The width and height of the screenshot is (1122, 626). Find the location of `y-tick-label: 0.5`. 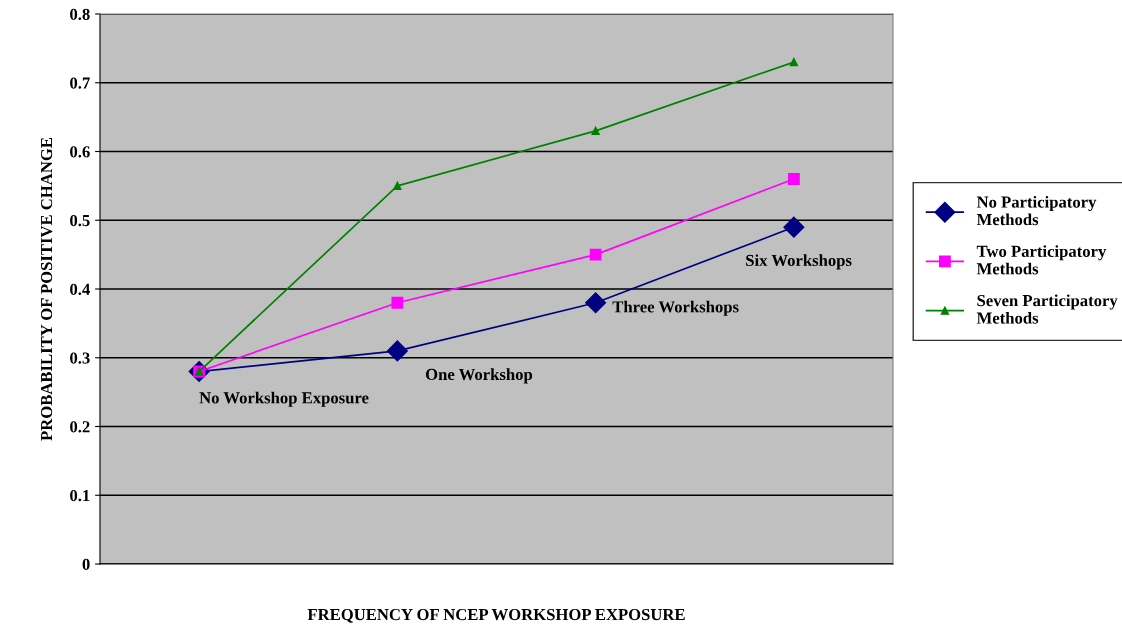

y-tick-label: 0.5 is located at coordinates (80, 220).